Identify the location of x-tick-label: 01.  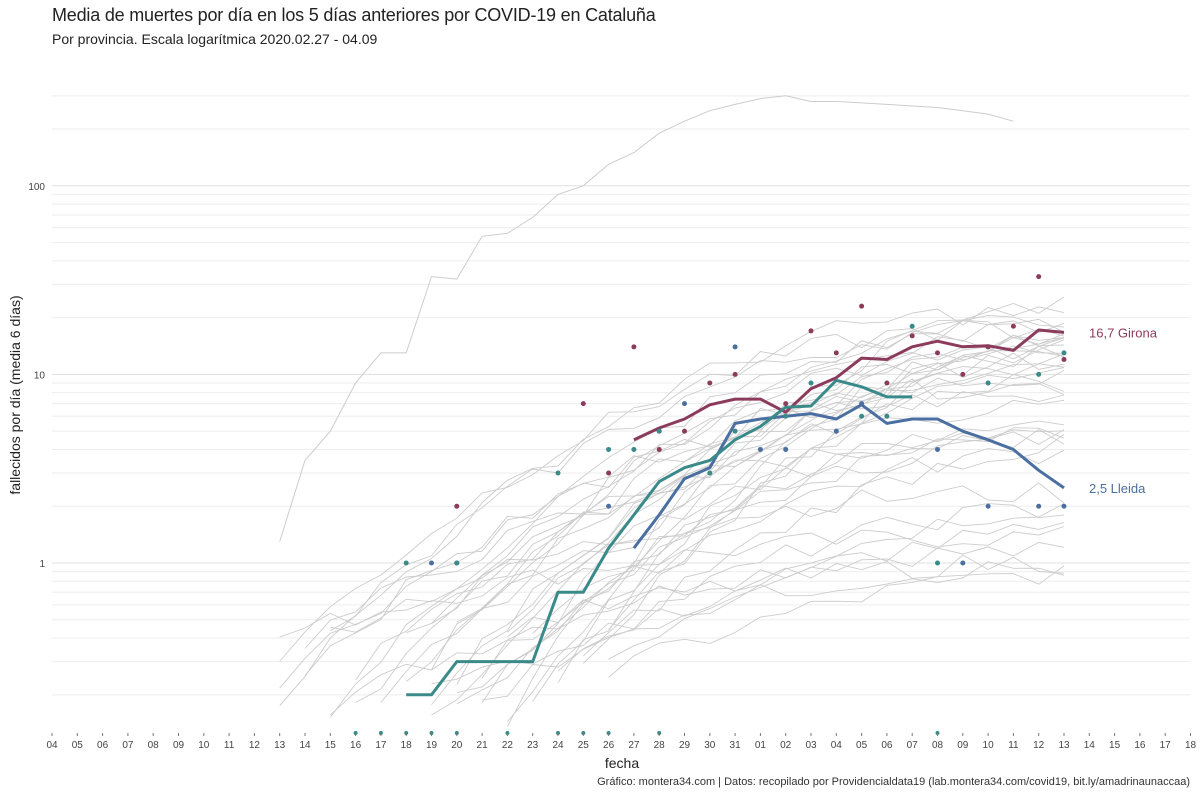
(761, 745).